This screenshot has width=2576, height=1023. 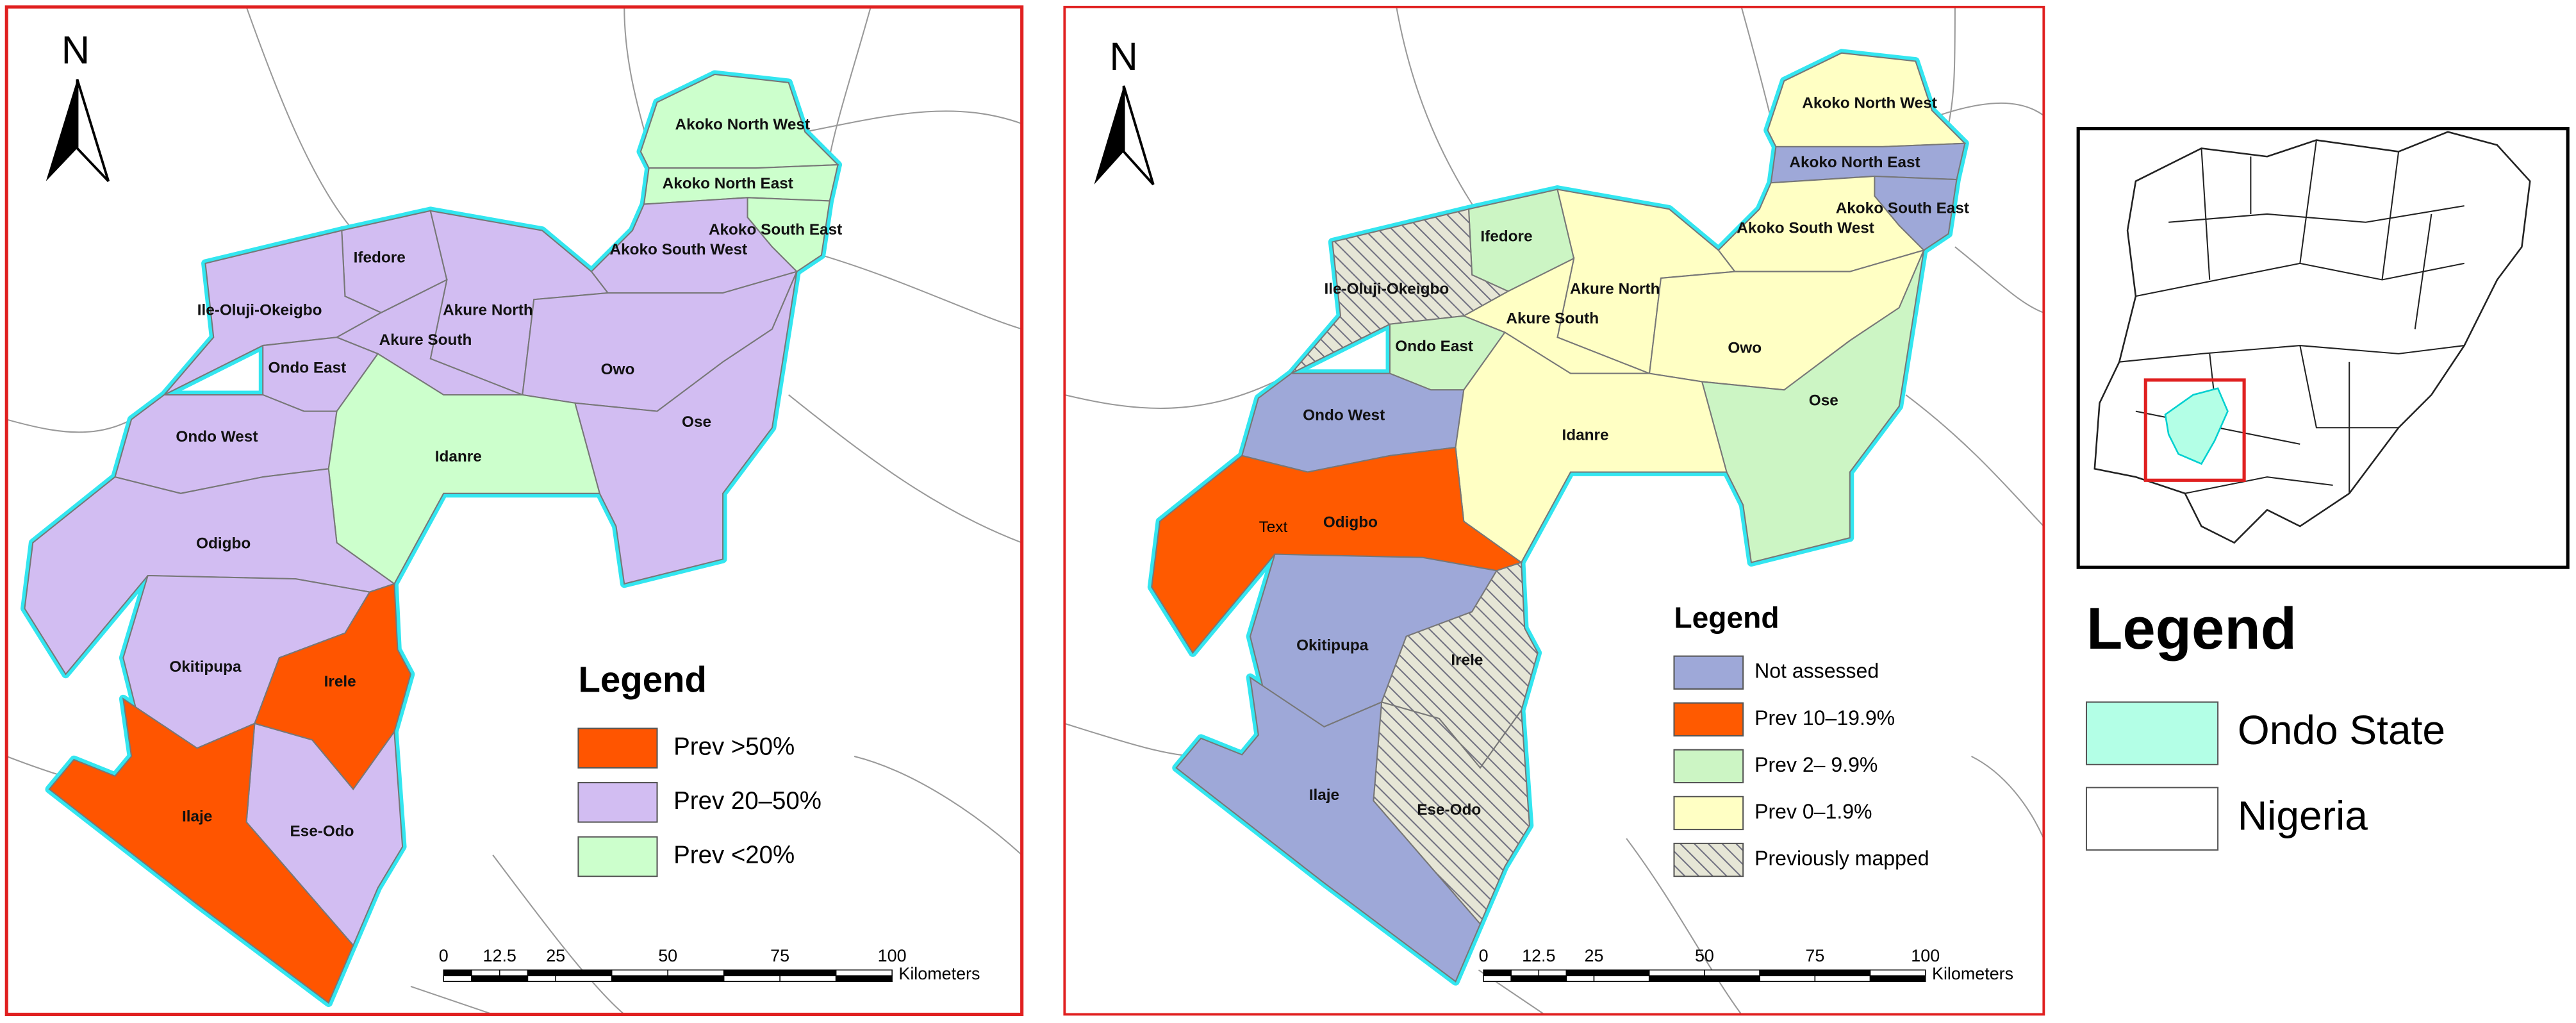 What do you see at coordinates (892, 955) in the screenshot?
I see `scale-tick-label: 100` at bounding box center [892, 955].